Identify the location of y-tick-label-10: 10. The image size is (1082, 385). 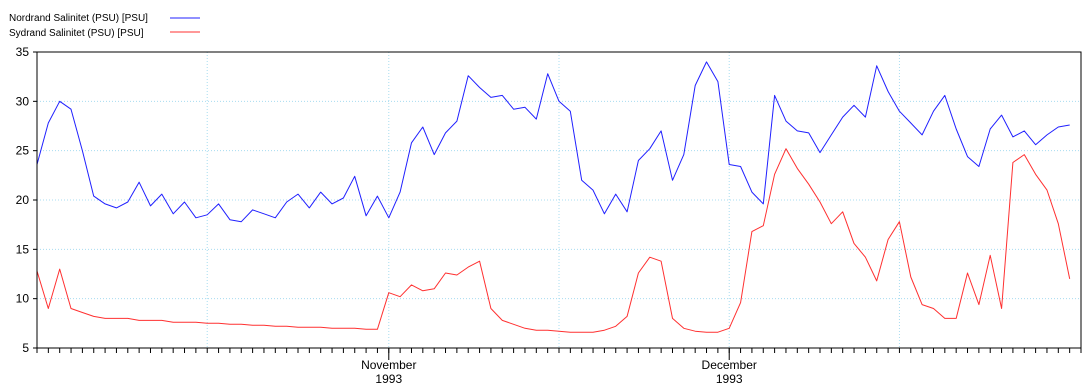
(23, 299).